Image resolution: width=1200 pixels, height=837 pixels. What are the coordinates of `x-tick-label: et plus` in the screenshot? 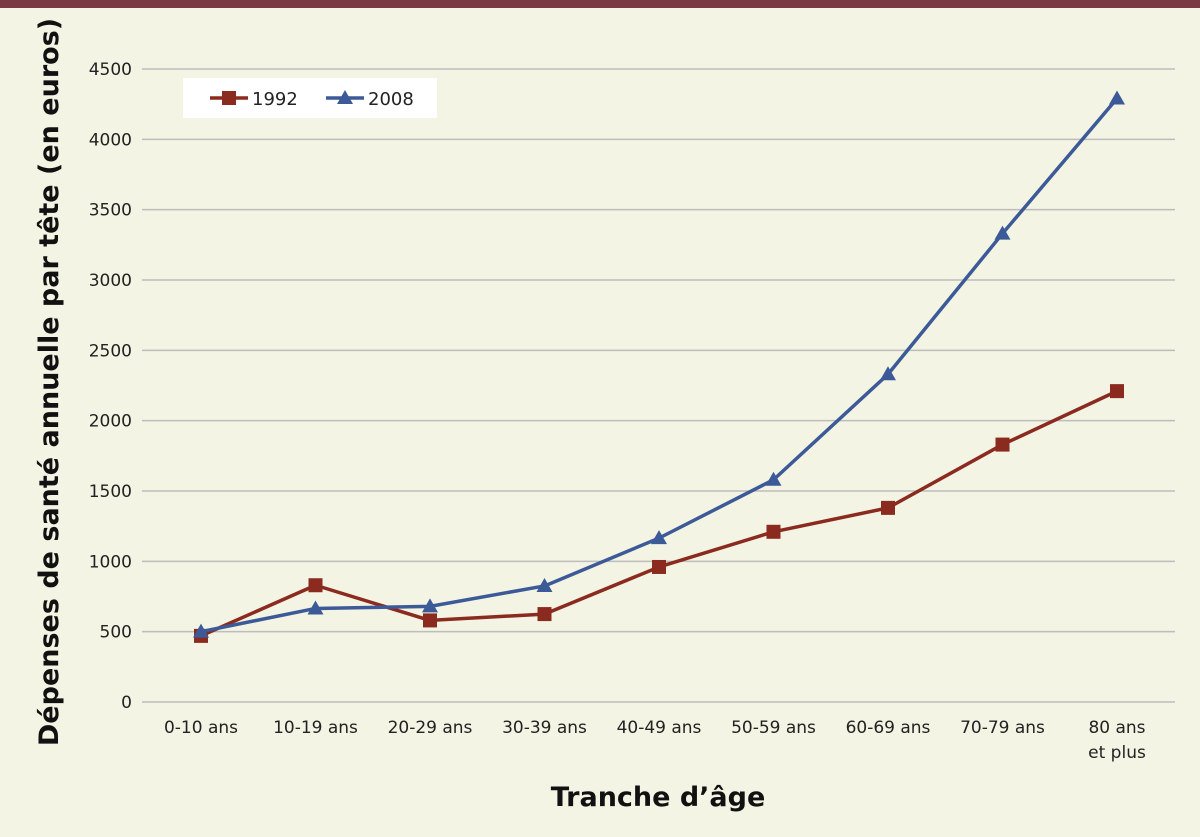 It's located at (1117, 753).